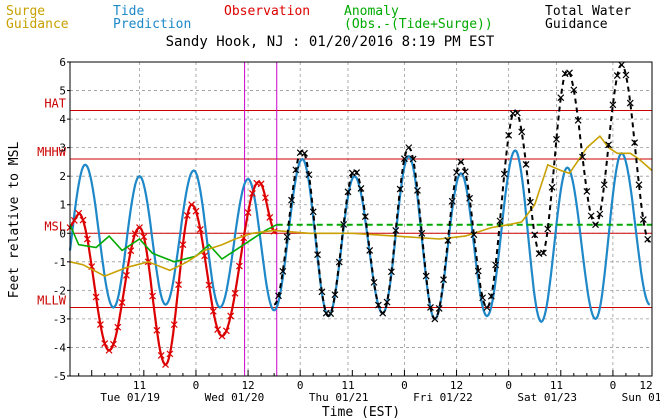  Describe the element at coordinates (62, 205) in the screenshot. I see `y-tick-1: 1` at that location.